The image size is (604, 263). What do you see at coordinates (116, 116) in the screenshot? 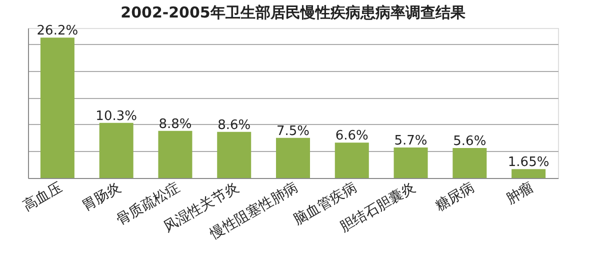
I see `data-label: 10.3%` at bounding box center [116, 116].